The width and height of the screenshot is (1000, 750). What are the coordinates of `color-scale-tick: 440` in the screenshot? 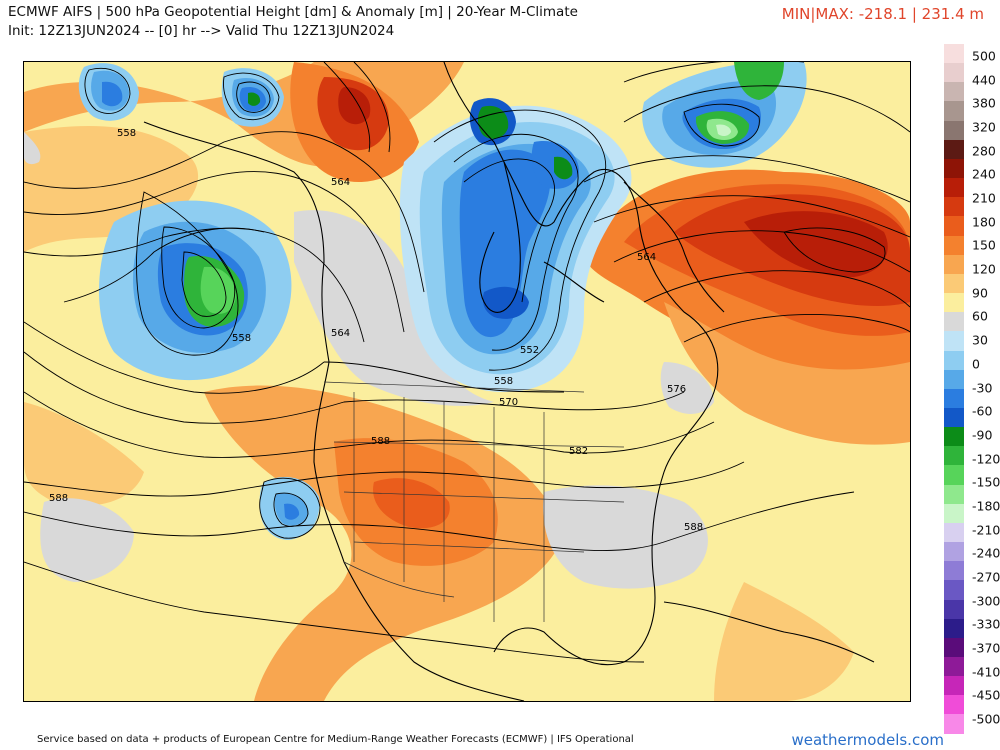 It's located at (984, 80).